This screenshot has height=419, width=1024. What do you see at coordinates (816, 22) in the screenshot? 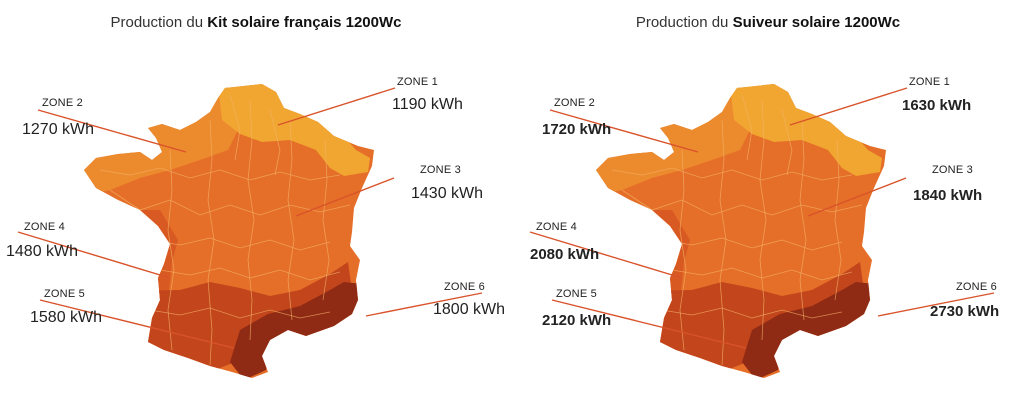
I see `title-product: Suiveur solaire 1200Wc` at bounding box center [816, 22].